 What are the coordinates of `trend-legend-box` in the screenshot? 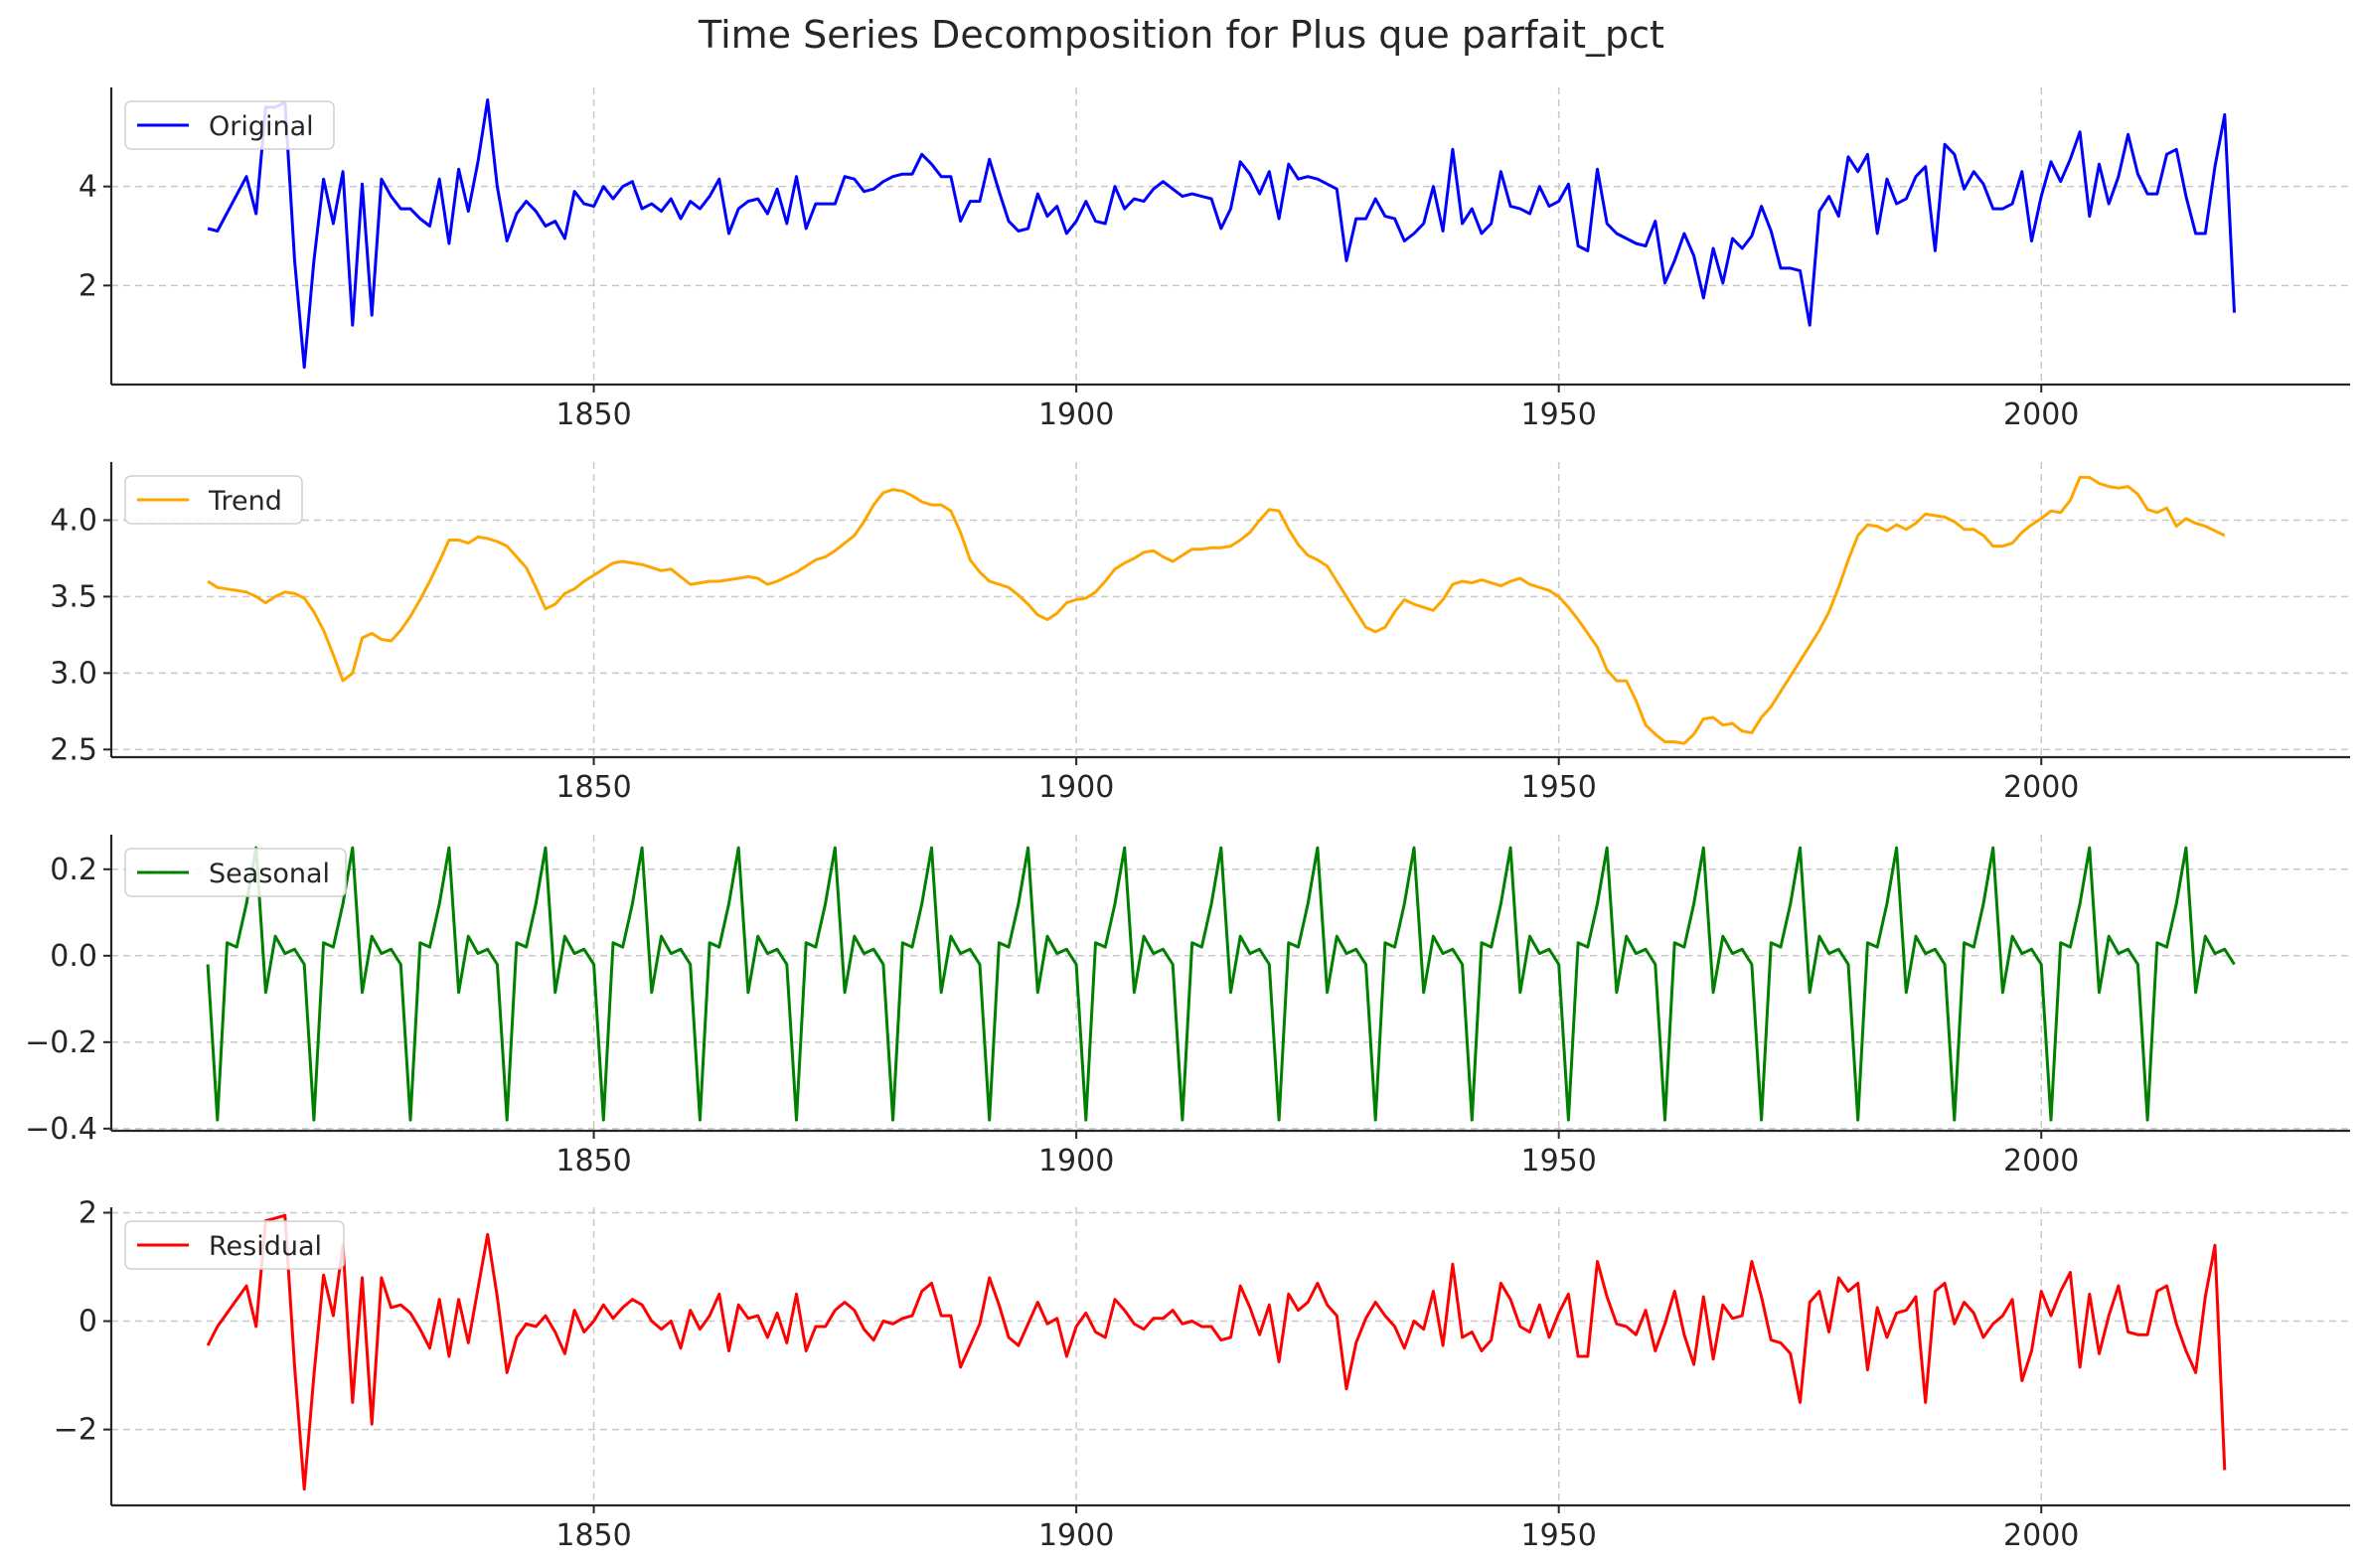 It's located at (213, 500).